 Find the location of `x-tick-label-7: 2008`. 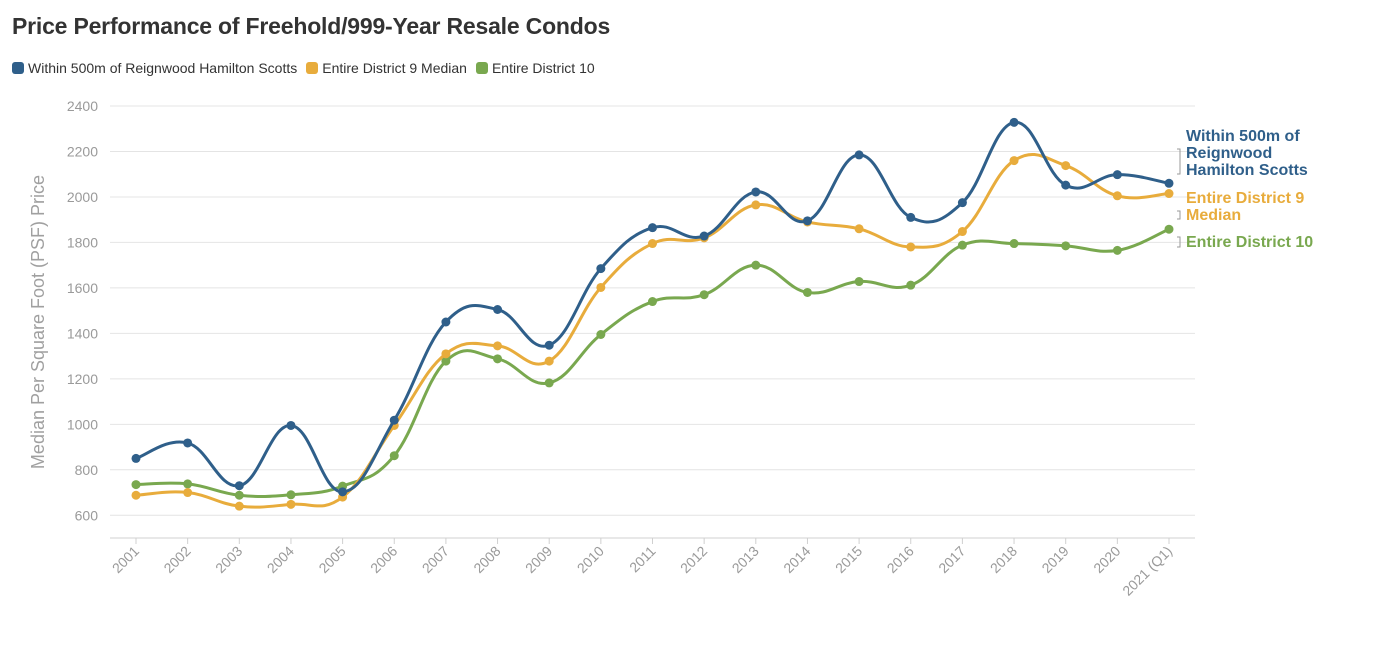

x-tick-label-7: 2008 is located at coordinates (486, 559).